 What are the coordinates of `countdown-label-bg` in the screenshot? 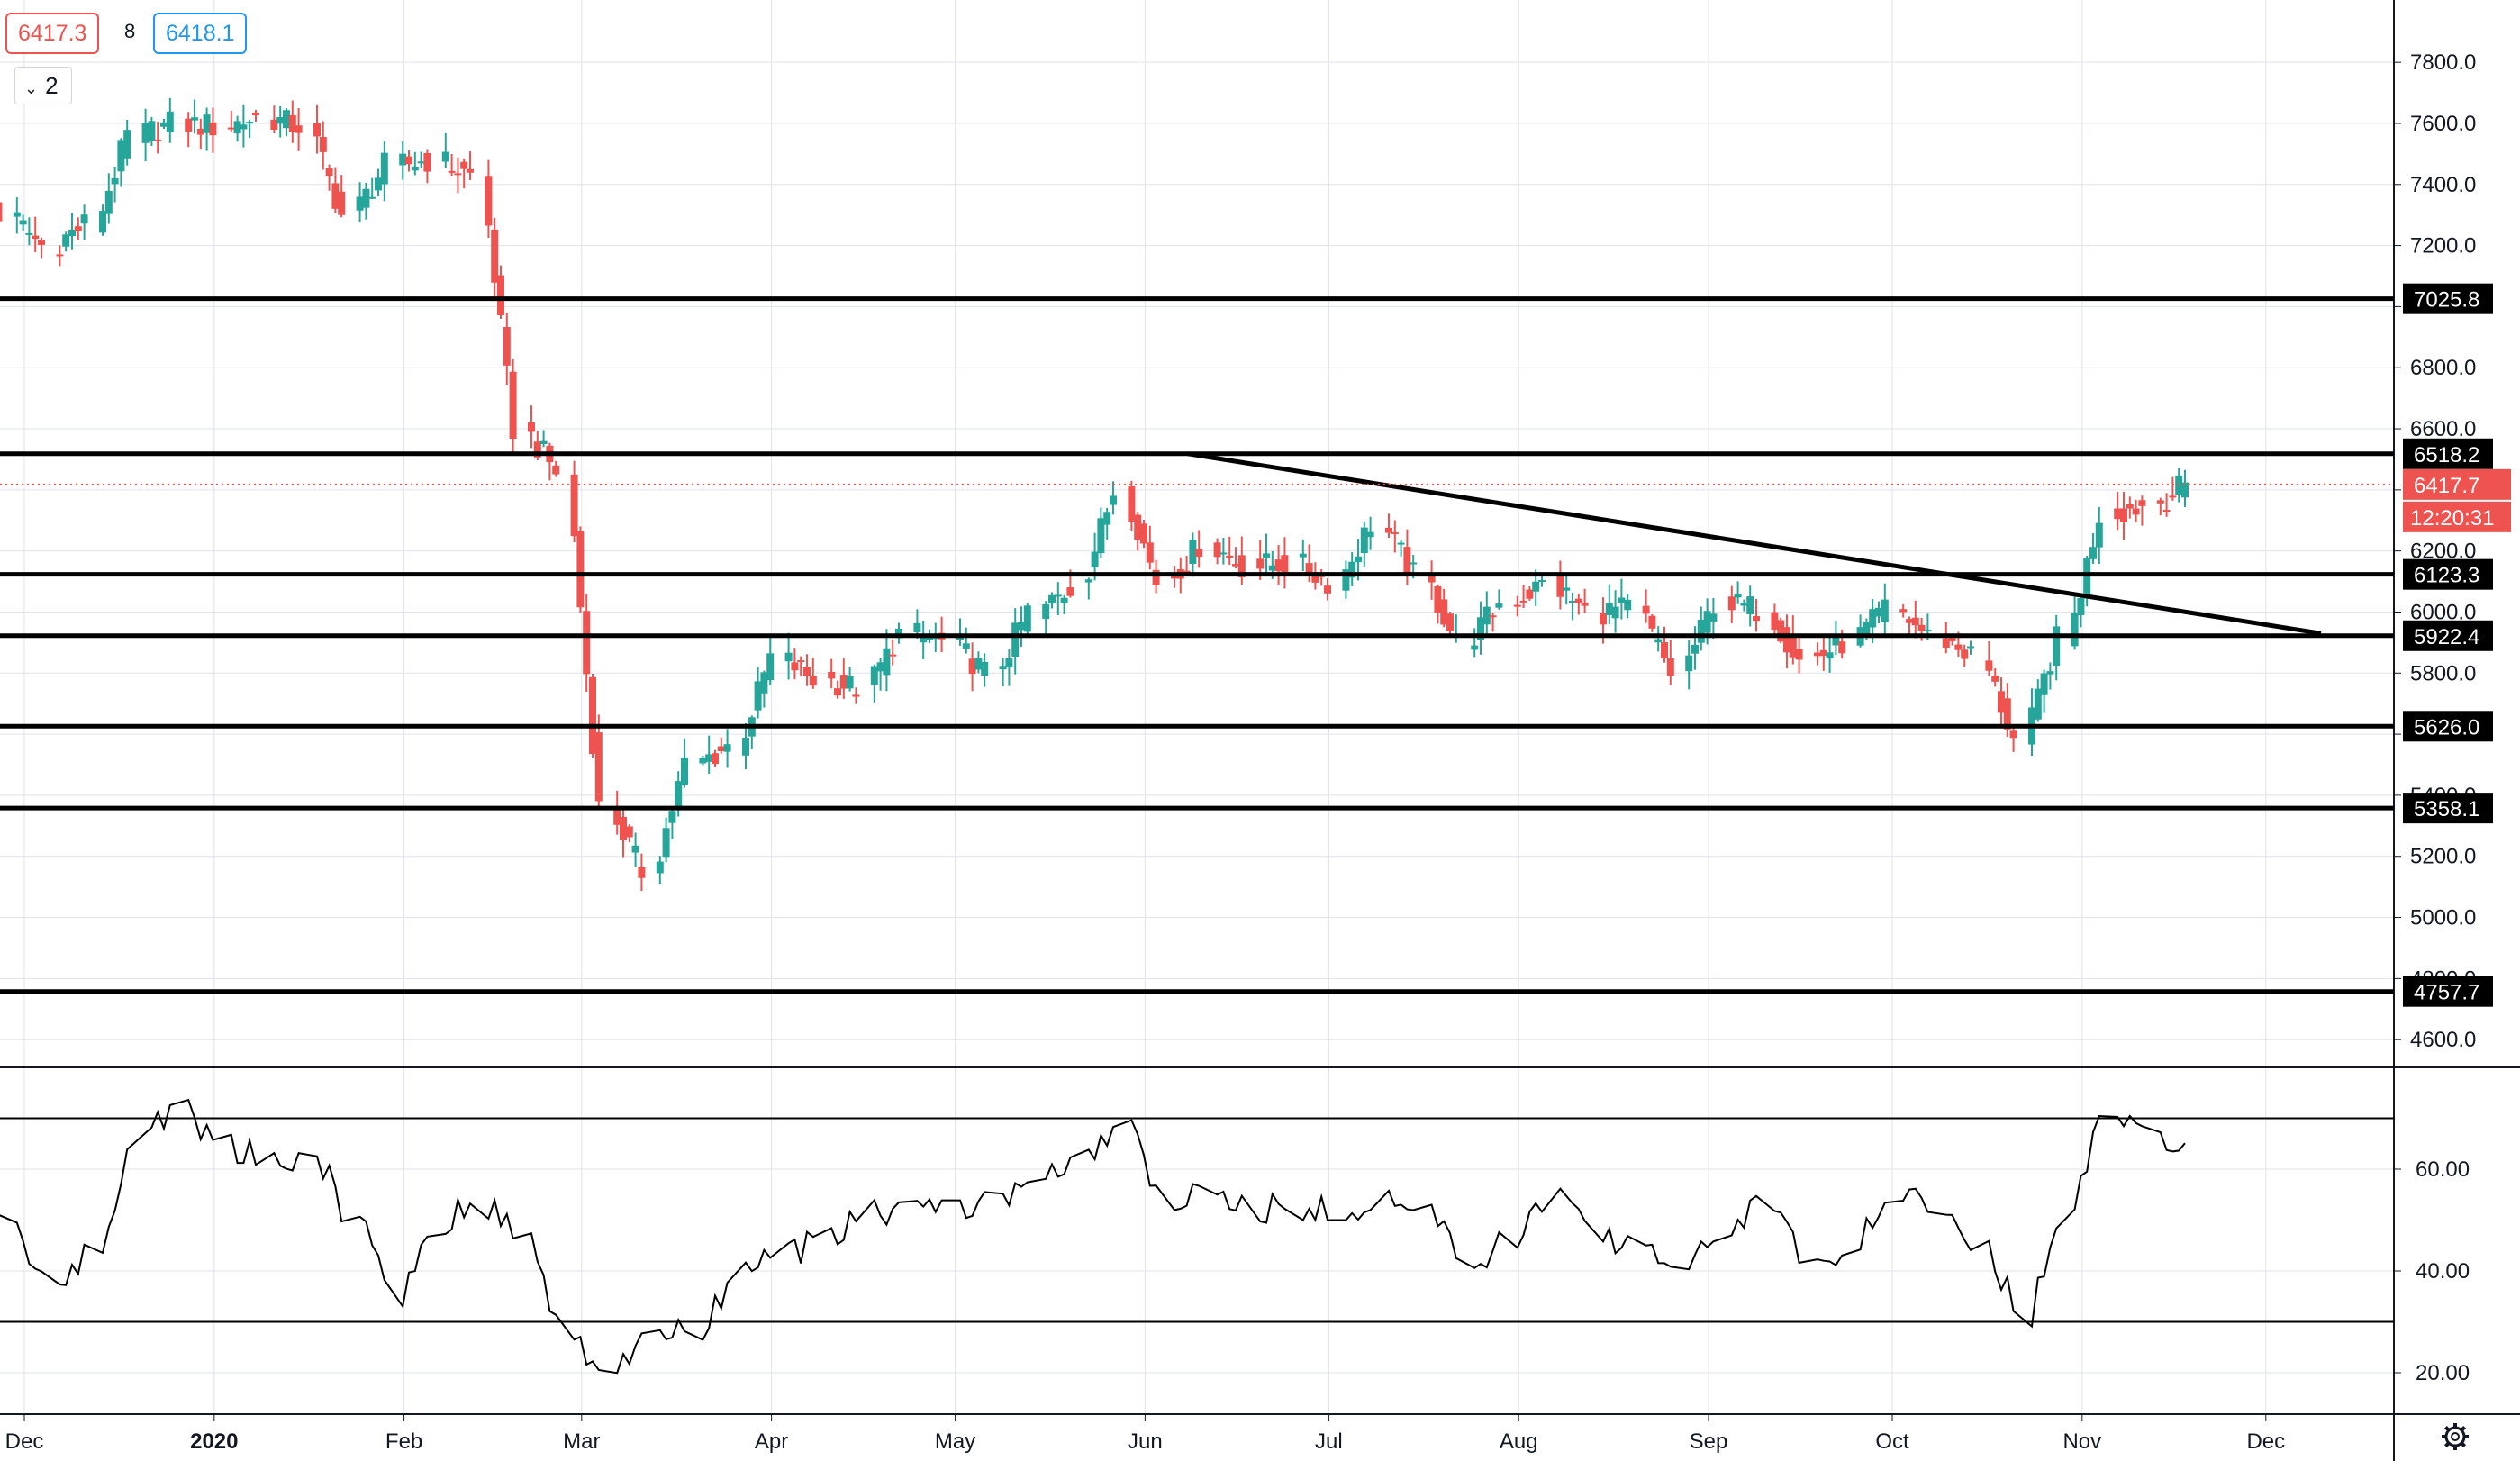 It's located at (2457, 516).